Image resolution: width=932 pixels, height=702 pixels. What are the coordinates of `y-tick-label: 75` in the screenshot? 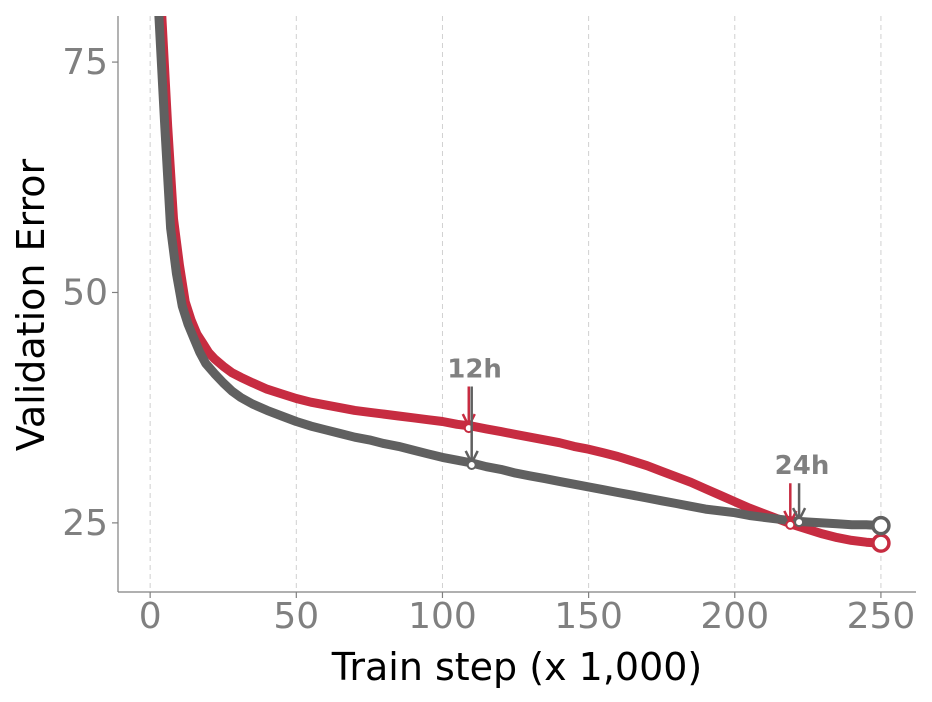 It's located at (85, 62).